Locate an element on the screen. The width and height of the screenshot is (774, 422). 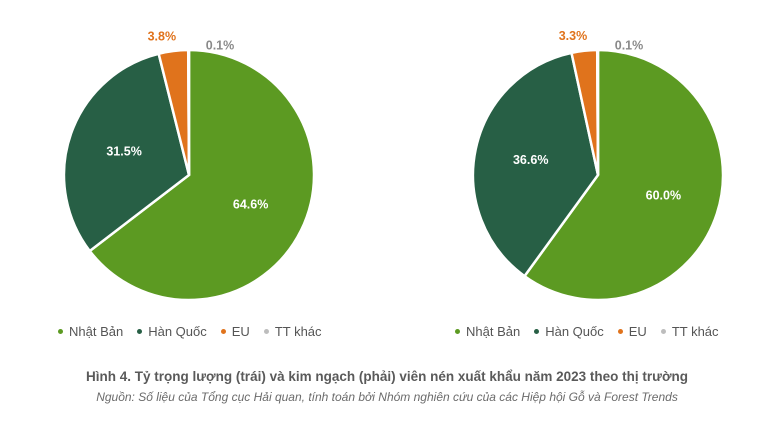
data-label: 60.0% is located at coordinates (663, 196).